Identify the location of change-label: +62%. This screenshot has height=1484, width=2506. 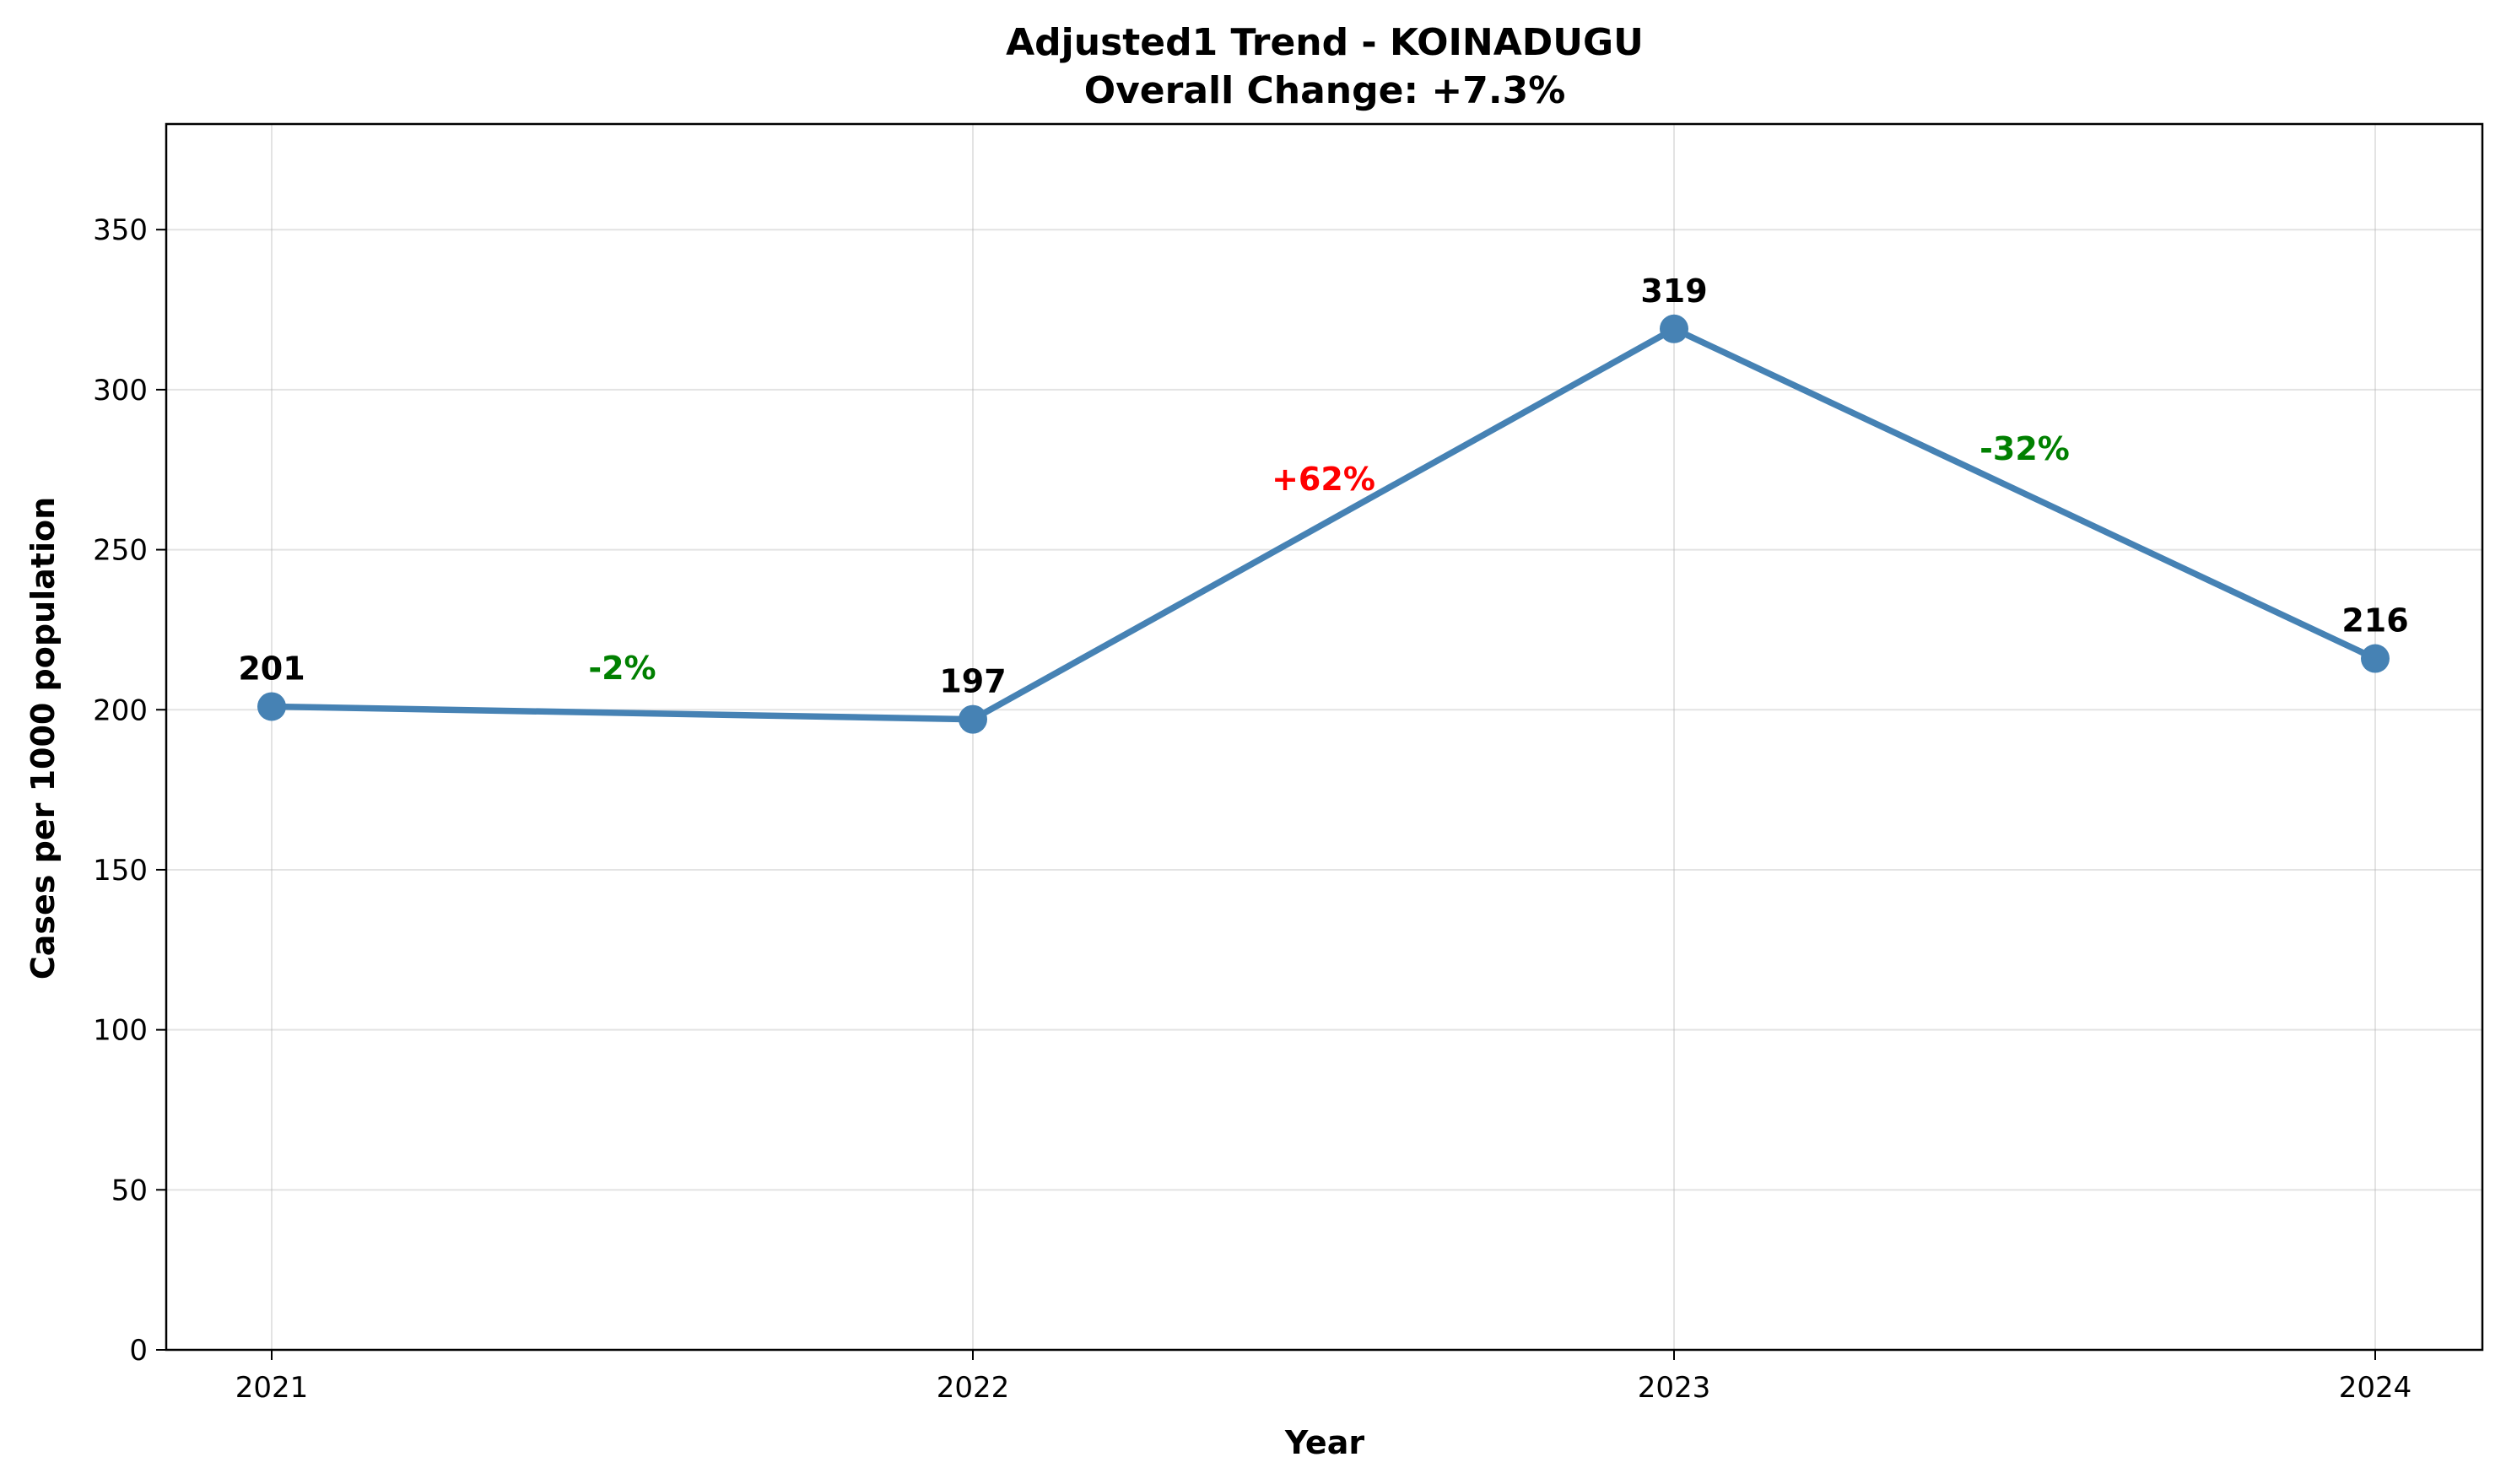
(1323, 479).